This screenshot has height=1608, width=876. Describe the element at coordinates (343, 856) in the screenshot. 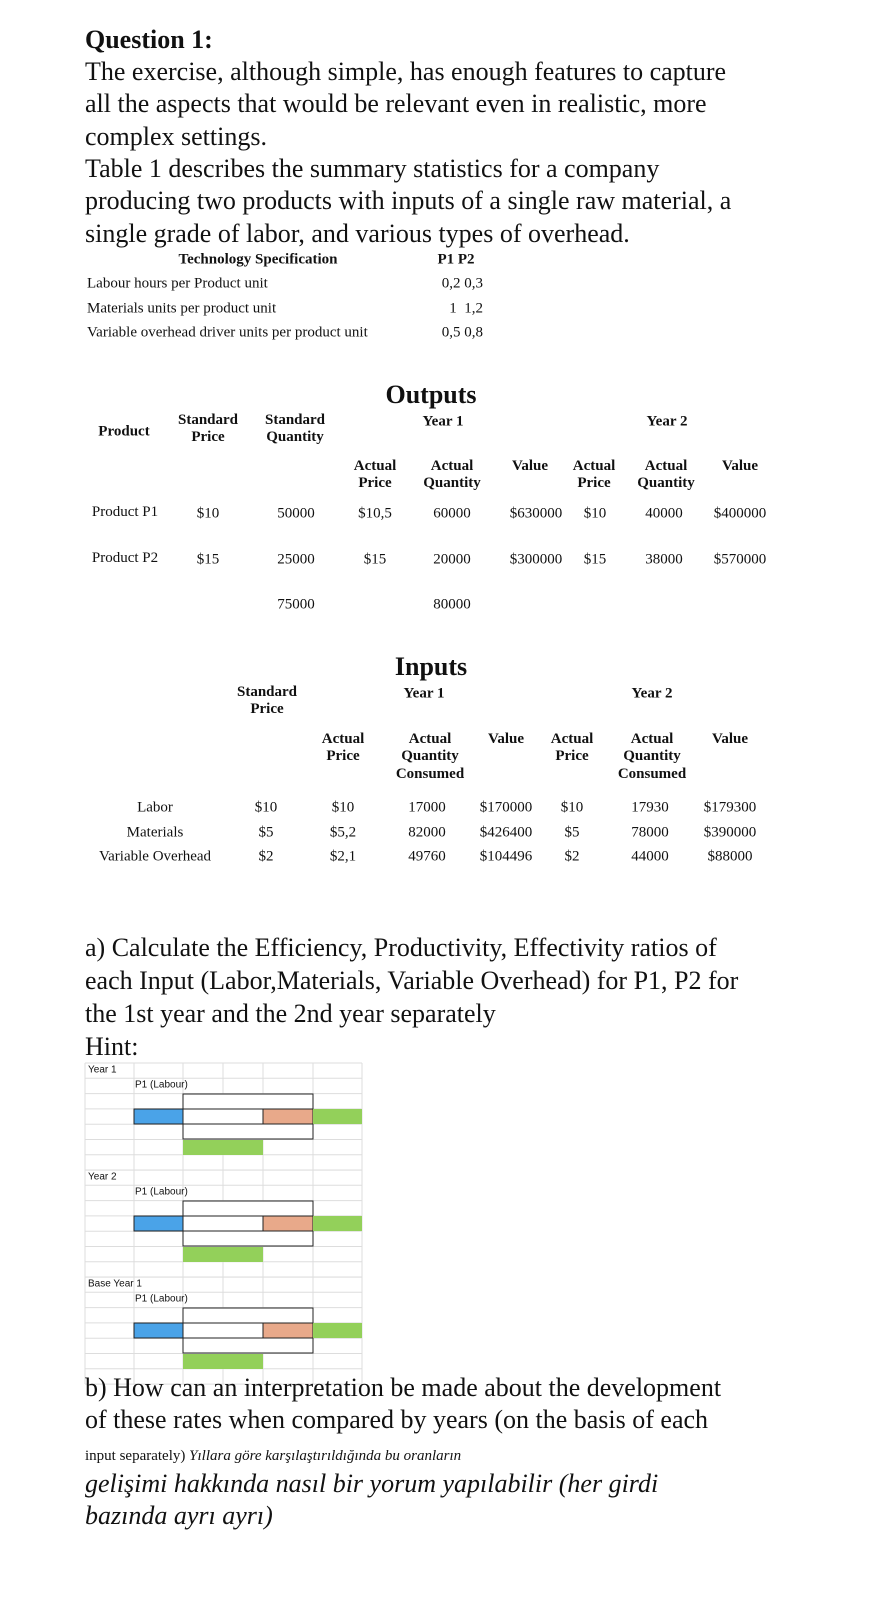

I see `table-cell: $2,1` at that location.